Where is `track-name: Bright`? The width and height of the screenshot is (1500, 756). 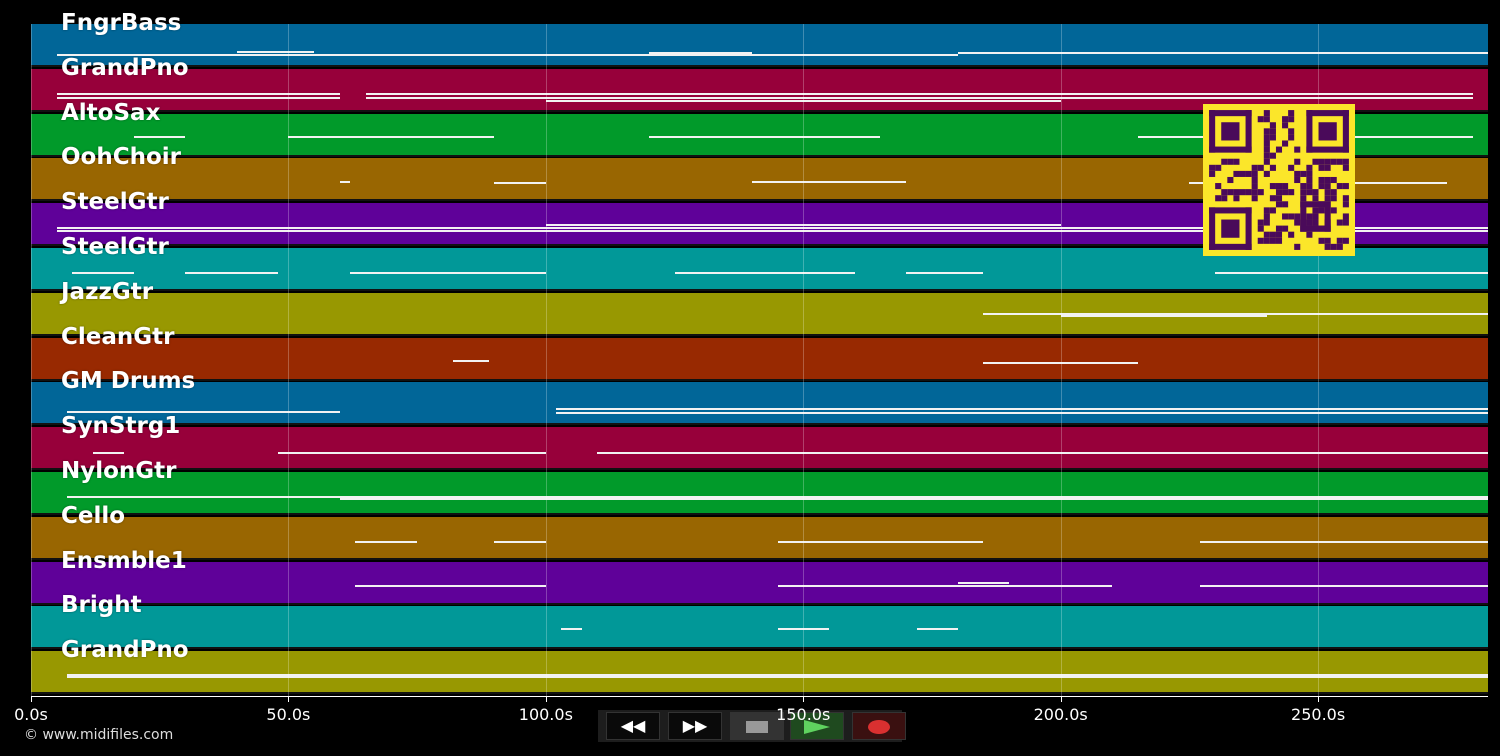 track-name: Bright is located at coordinates (101, 605).